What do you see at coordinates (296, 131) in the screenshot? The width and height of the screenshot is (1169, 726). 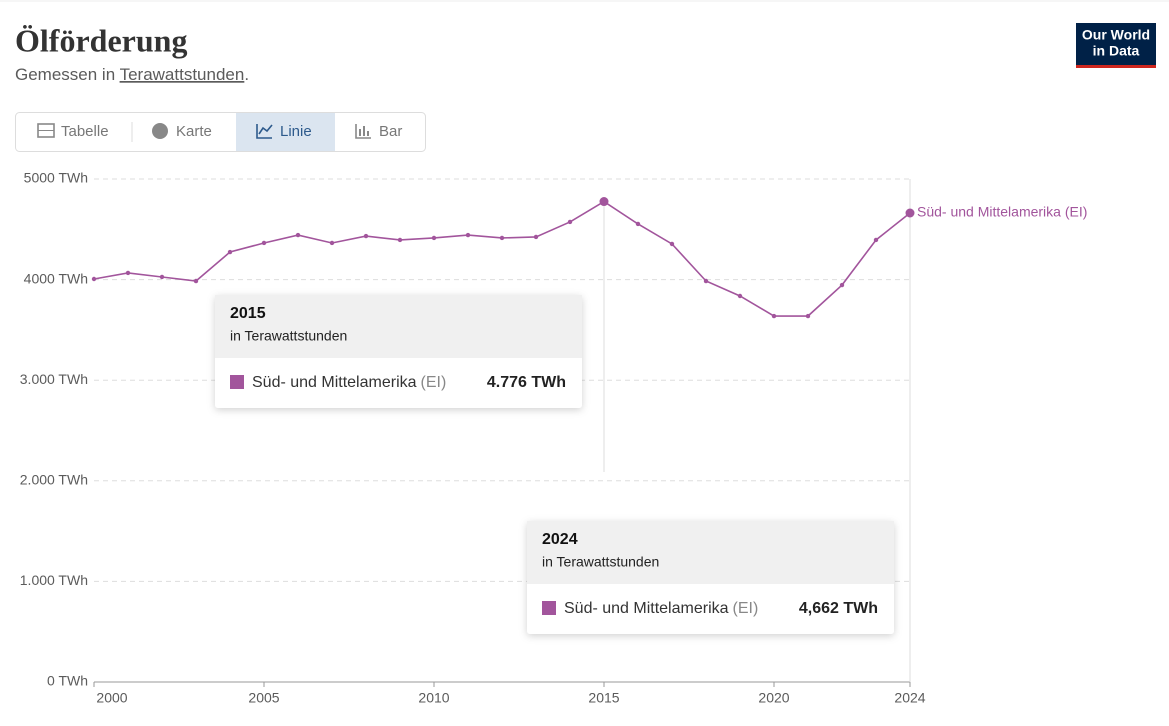 I see `tab-label: Linie` at bounding box center [296, 131].